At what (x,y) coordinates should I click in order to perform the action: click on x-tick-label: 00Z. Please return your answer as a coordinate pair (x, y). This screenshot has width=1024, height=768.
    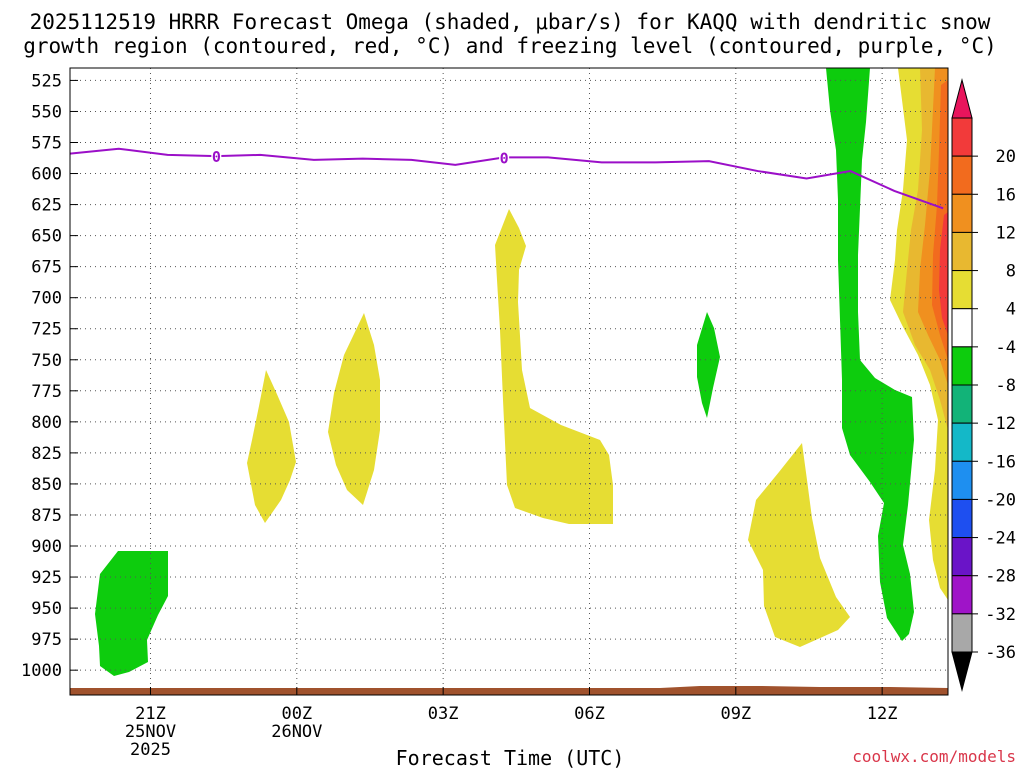
    Looking at the image, I should click on (296, 714).